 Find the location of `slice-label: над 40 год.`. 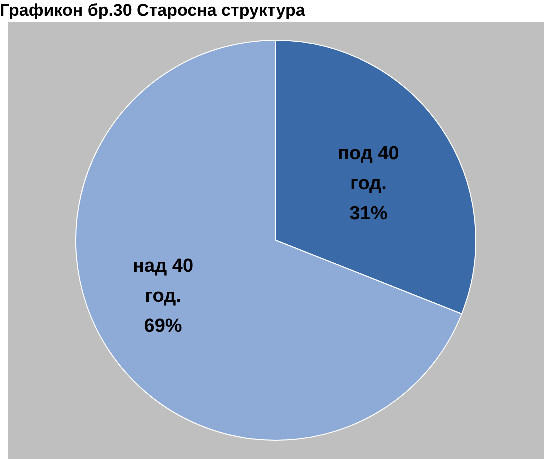

slice-label: над 40 год. is located at coordinates (163, 281).